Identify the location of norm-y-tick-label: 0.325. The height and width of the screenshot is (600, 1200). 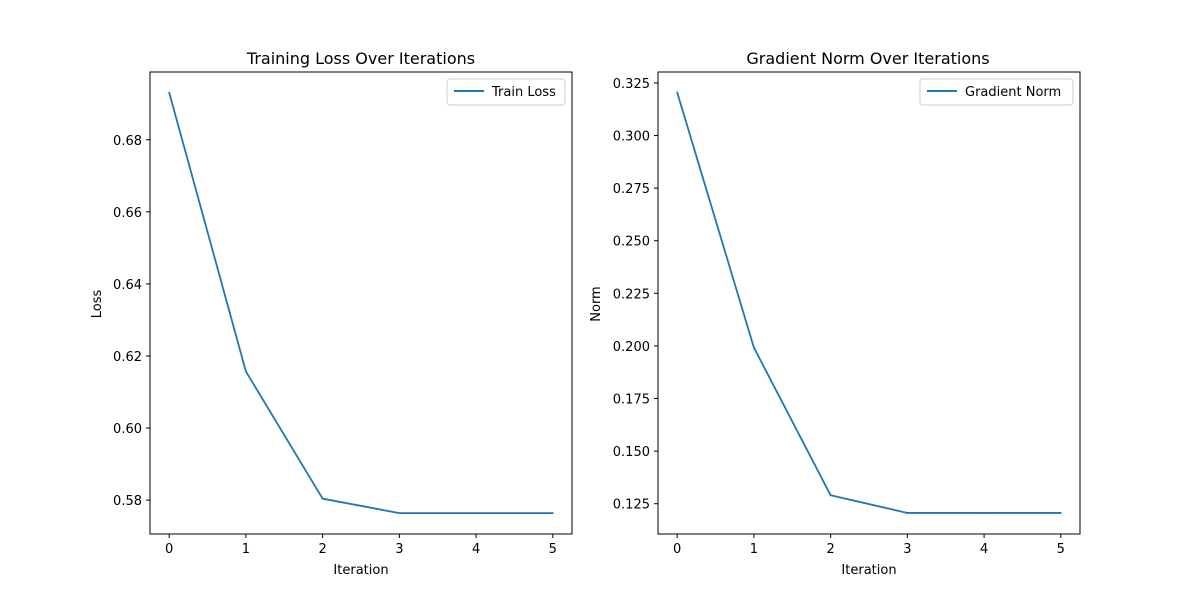
(631, 84).